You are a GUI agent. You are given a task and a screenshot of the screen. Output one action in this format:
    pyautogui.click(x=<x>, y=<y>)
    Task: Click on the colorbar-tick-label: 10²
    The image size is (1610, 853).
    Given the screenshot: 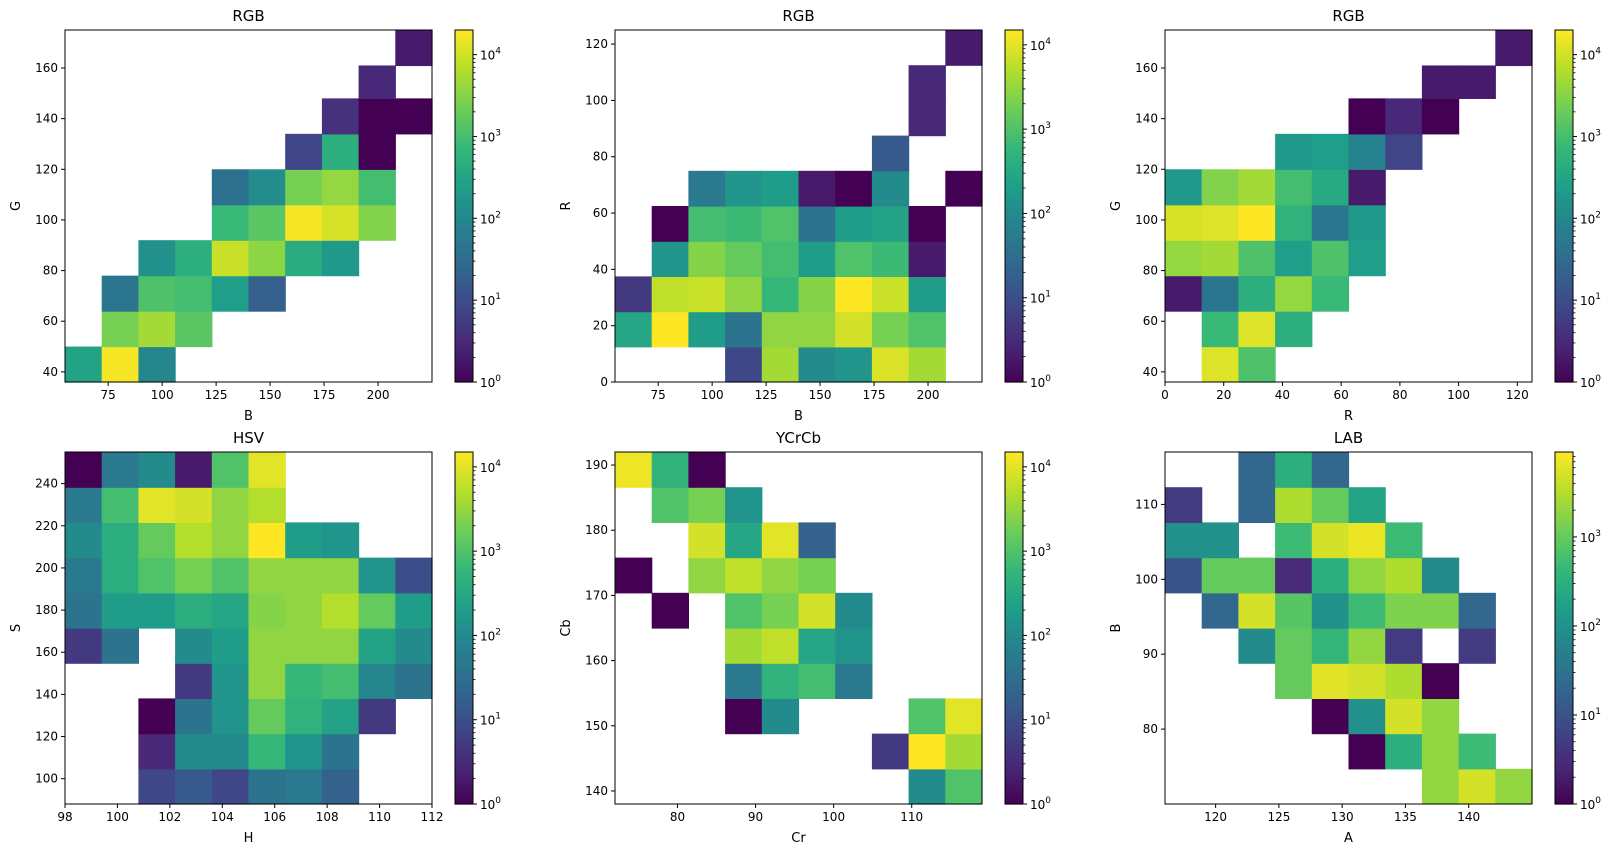 What is the action you would take?
    pyautogui.click(x=490, y=635)
    